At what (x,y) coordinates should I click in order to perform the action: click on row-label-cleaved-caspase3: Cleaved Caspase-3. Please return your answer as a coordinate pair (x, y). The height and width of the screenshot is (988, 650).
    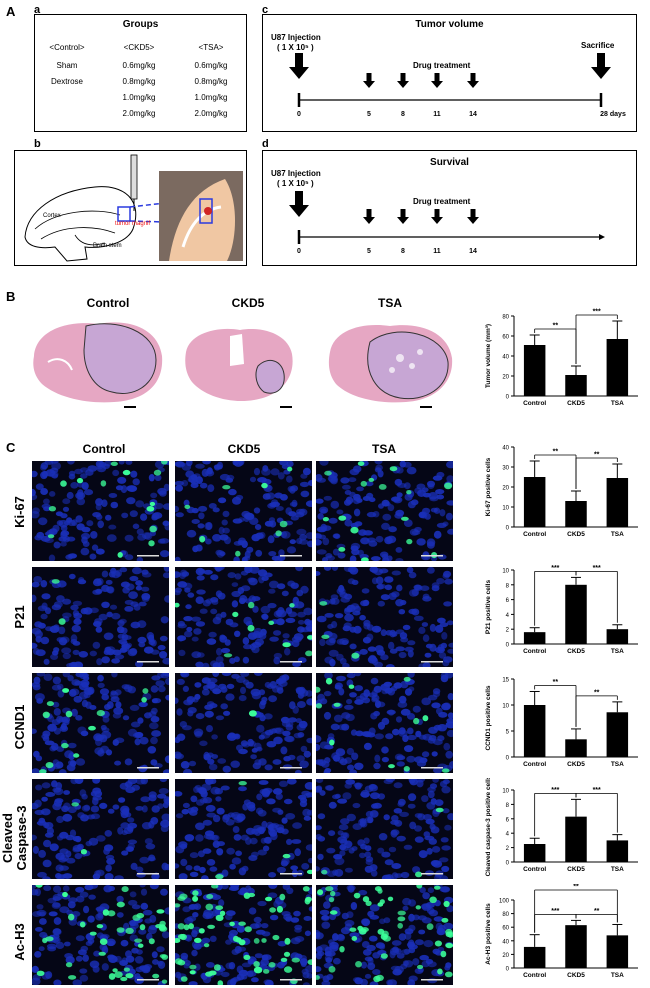
    Looking at the image, I should click on (14, 838).